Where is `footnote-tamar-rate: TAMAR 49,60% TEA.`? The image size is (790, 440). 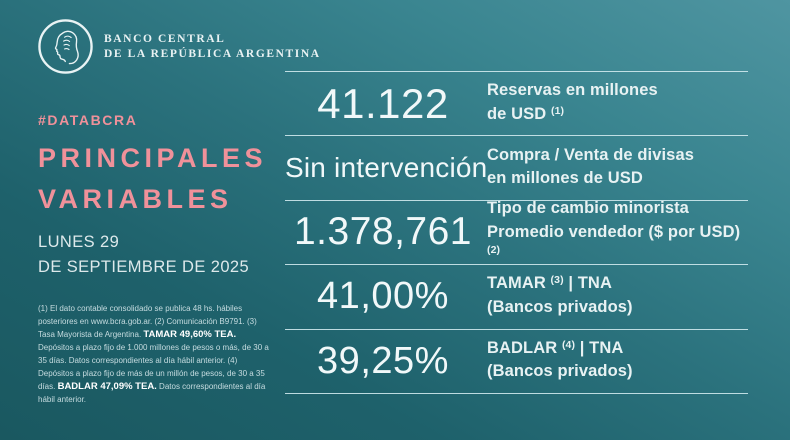 footnote-tamar-rate: TAMAR 49,60% TEA. is located at coordinates (190, 334).